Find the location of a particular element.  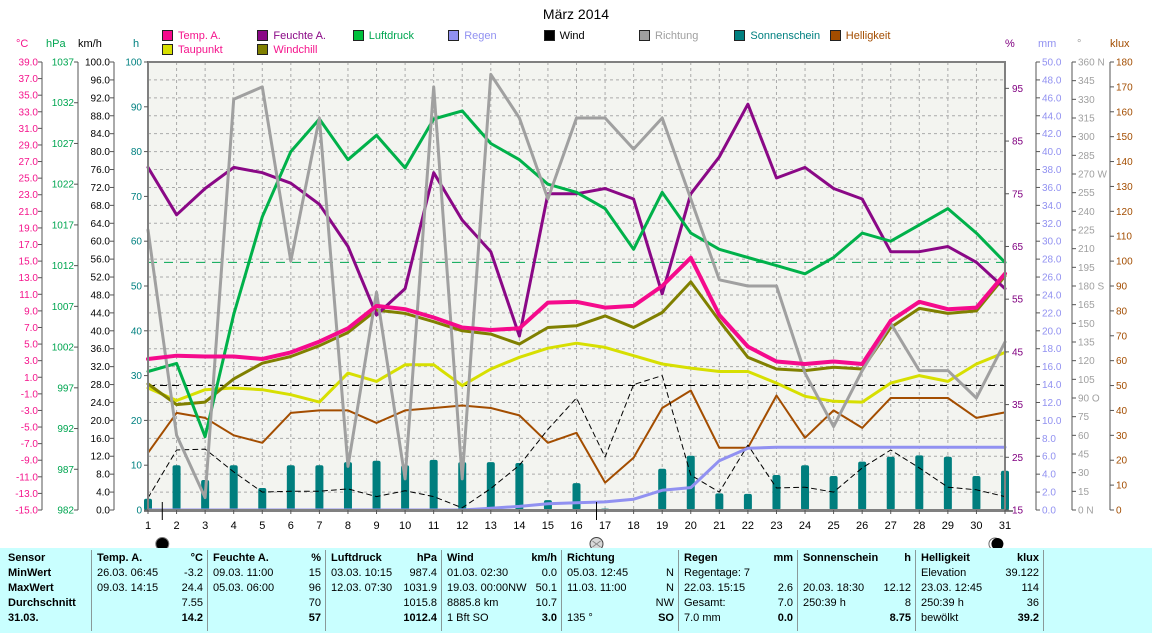

table-cell-value: 8 is located at coordinates (907, 603).